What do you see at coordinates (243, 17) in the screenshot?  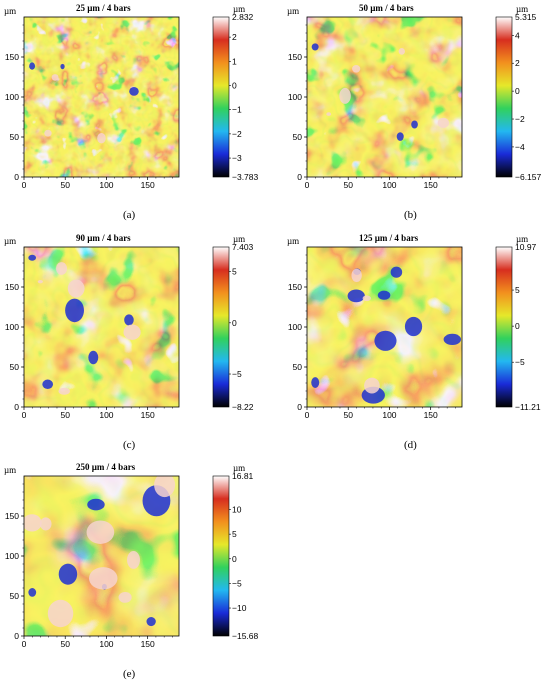 I see `colorbar-max-label: 2.832` at bounding box center [243, 17].